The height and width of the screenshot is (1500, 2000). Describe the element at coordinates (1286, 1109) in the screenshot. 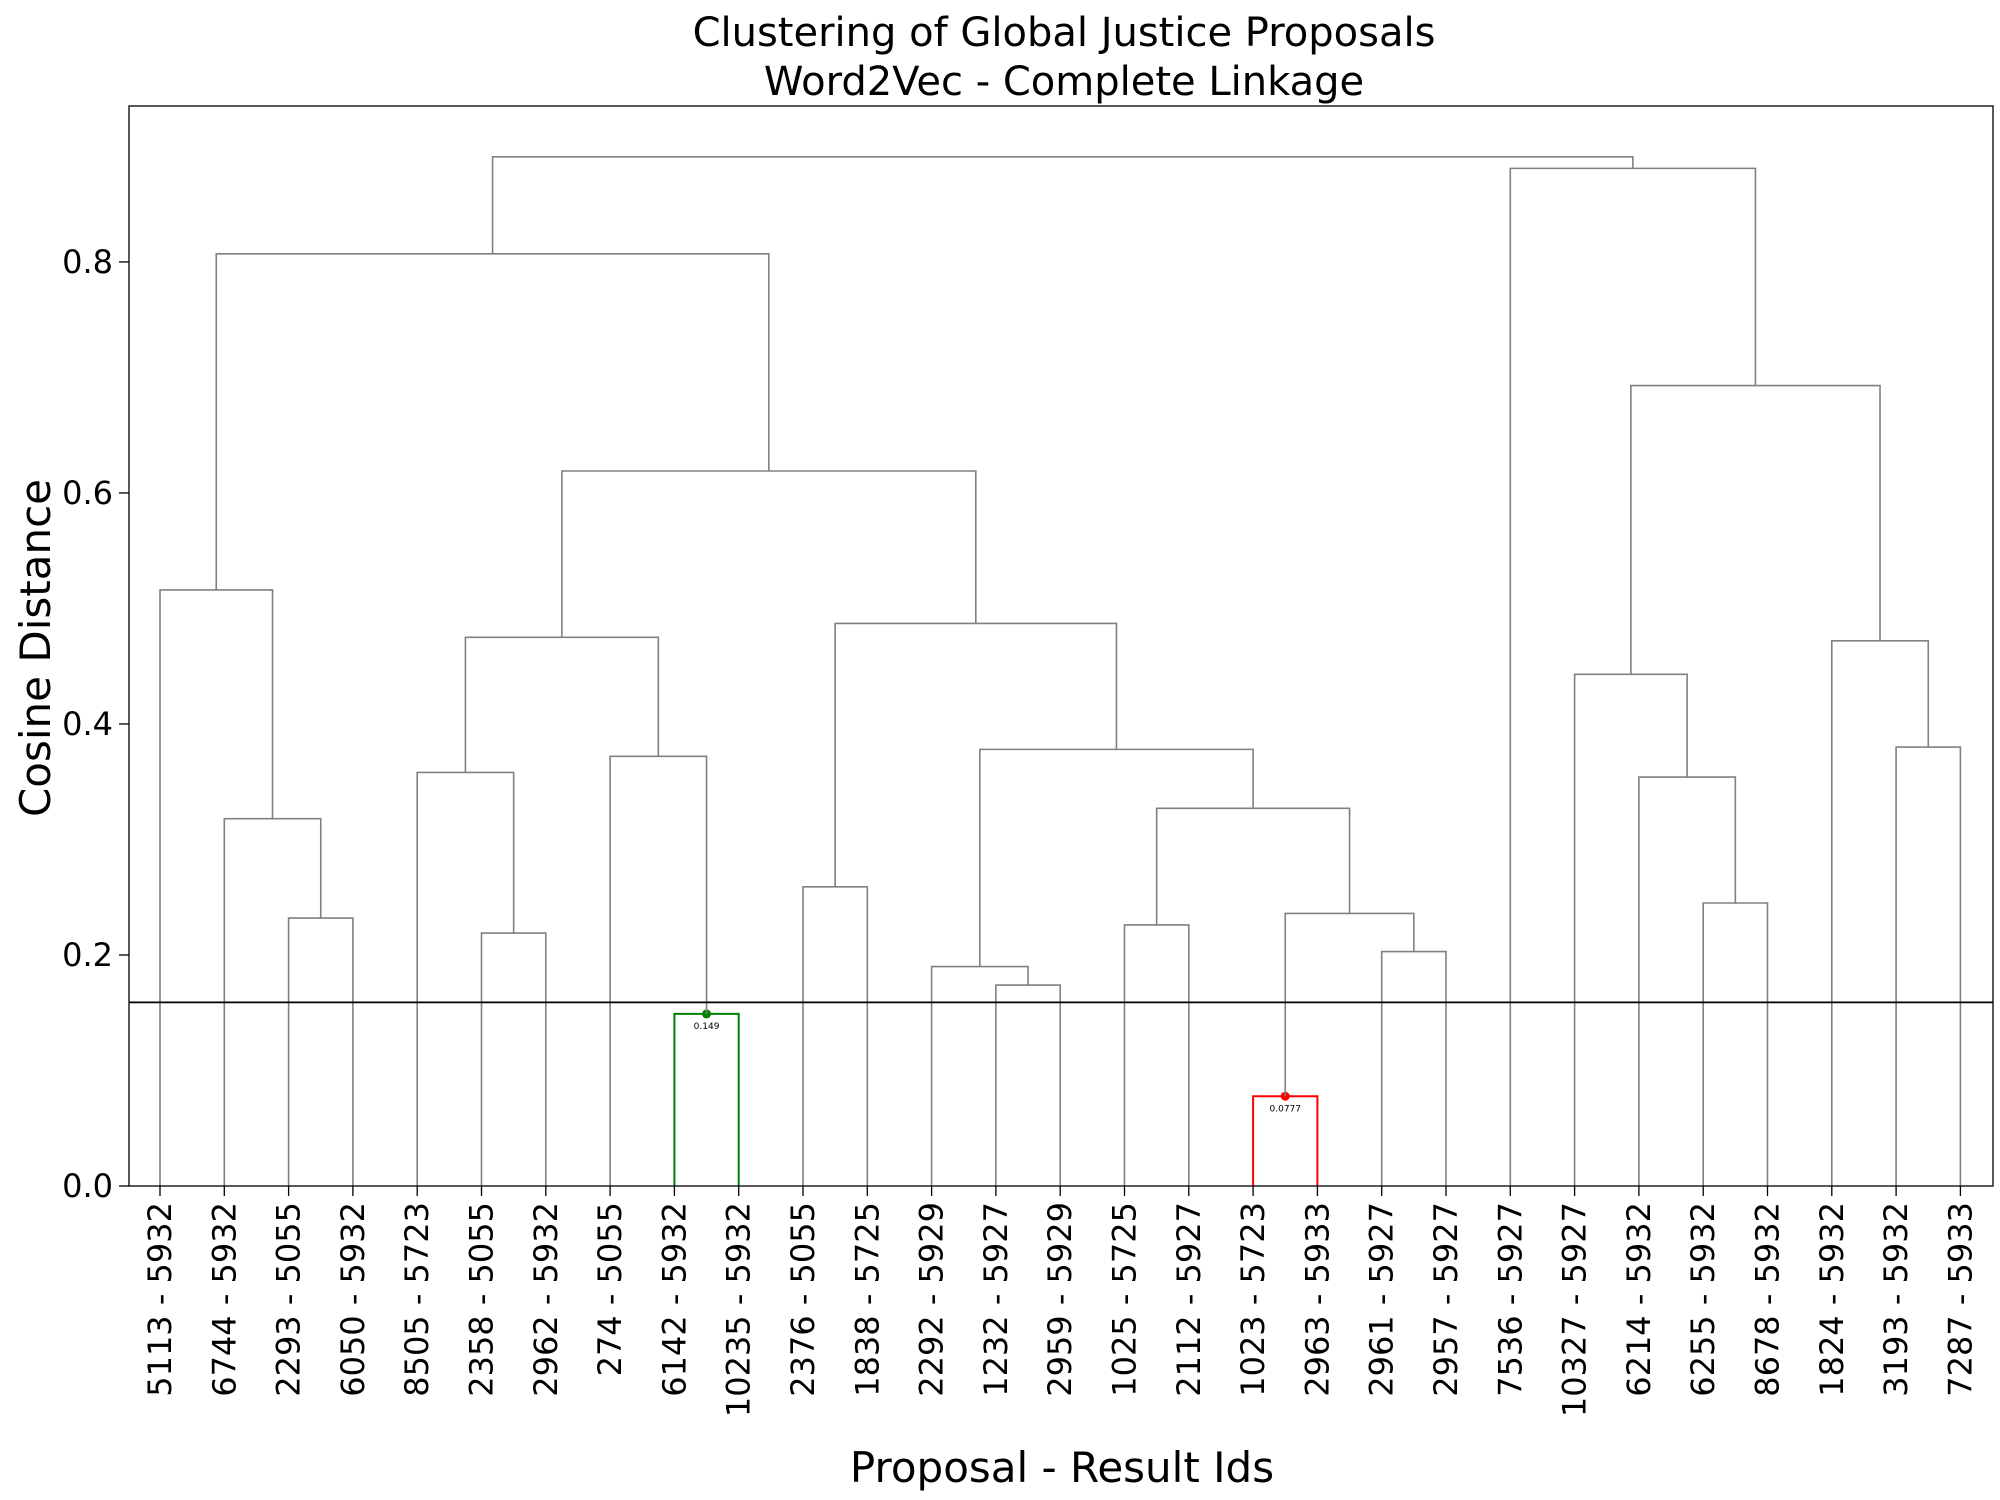

I see `merge-distance-label: 0.0777` at that location.